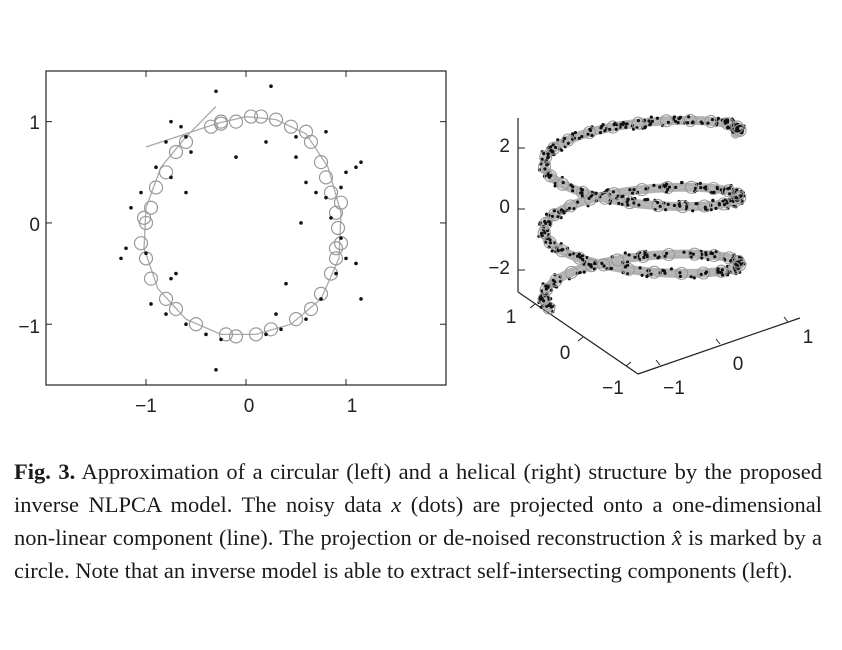 The height and width of the screenshot is (650, 842). What do you see at coordinates (29, 327) in the screenshot?
I see `left-ytick-label-2: −1` at bounding box center [29, 327].